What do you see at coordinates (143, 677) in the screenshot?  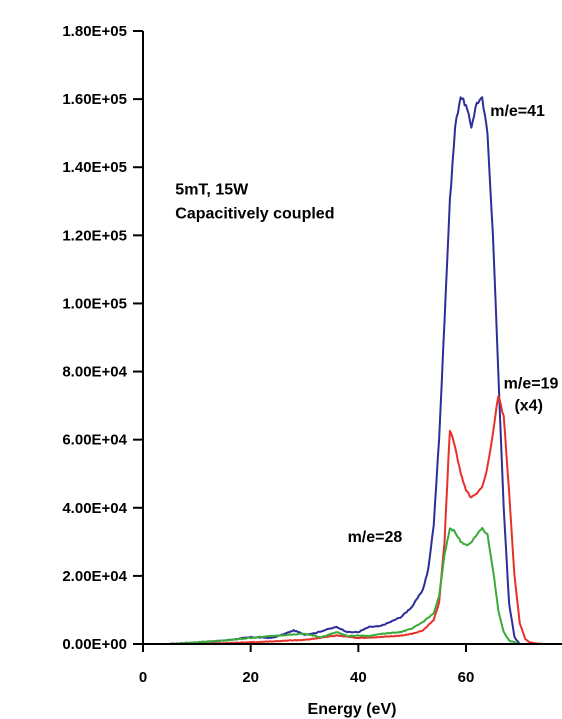 I see `x-tick-label: 0` at bounding box center [143, 677].